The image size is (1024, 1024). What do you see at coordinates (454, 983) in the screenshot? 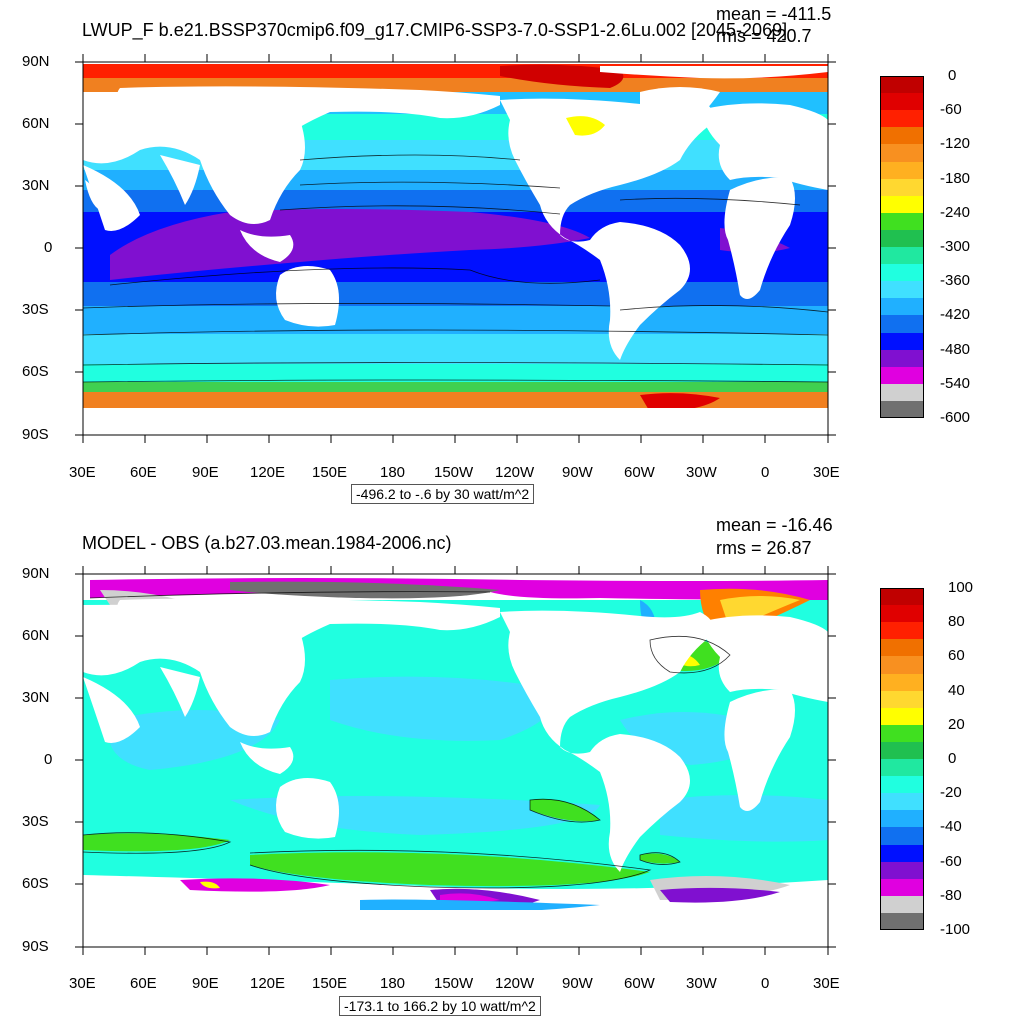
I see `panel-2-lon-label: 150W` at bounding box center [454, 983].